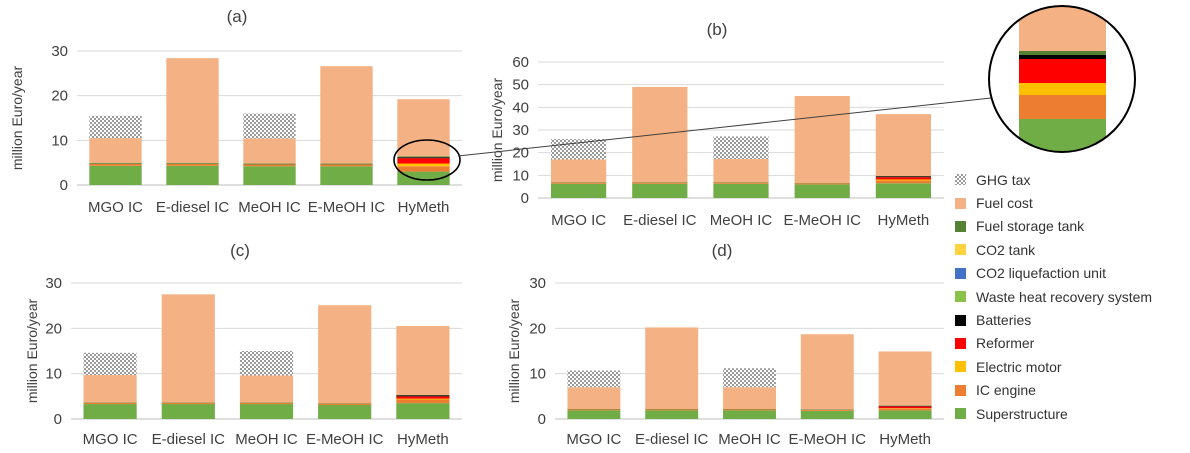 The image size is (1190, 453). I want to click on legend-item: Superstructure, so click(1070, 413).